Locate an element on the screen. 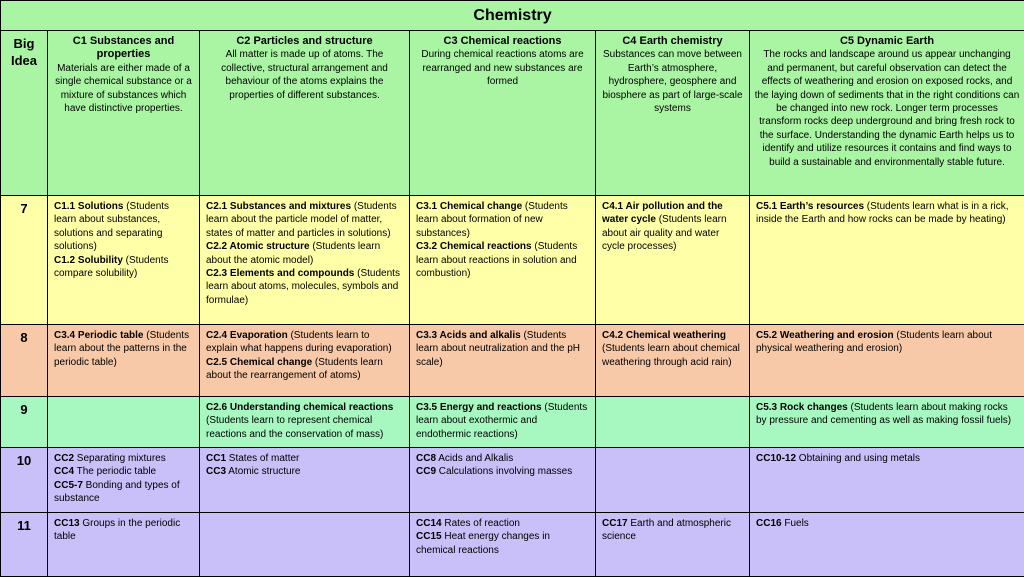 The width and height of the screenshot is (1024, 577). topic-title: C2.5 Chemical change is located at coordinates (259, 362).